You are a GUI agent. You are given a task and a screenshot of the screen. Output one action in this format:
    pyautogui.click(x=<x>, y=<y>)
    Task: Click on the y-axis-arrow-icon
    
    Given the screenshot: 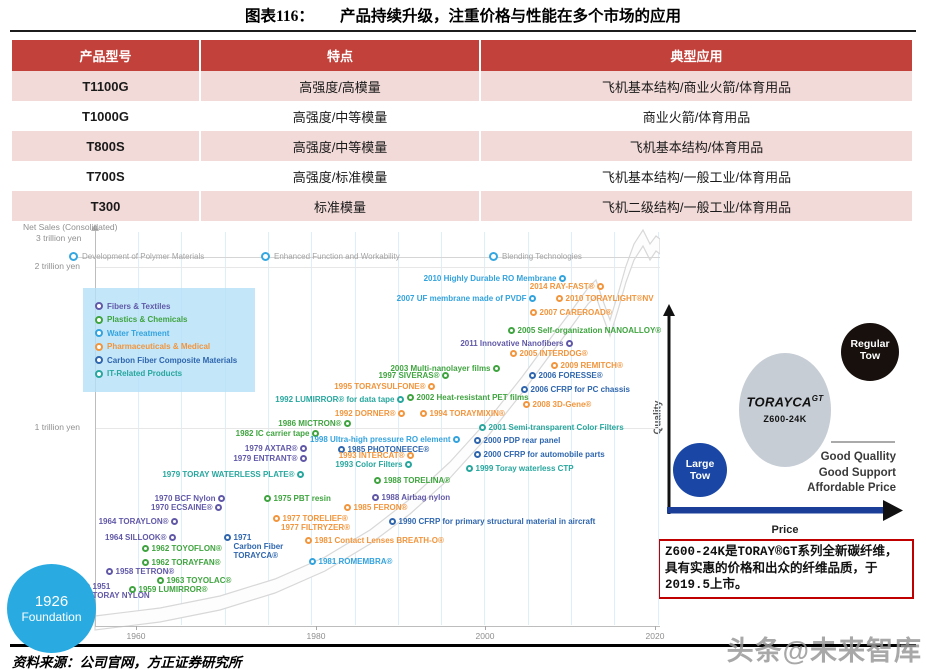 What is the action you would take?
    pyautogui.click(x=95, y=227)
    